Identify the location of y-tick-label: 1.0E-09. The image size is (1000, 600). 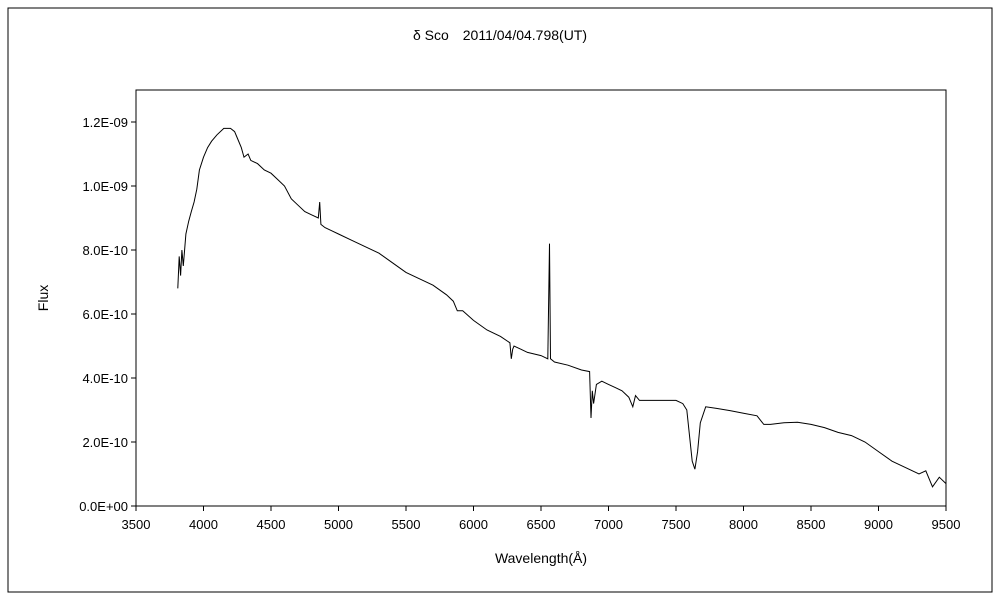
(105, 186).